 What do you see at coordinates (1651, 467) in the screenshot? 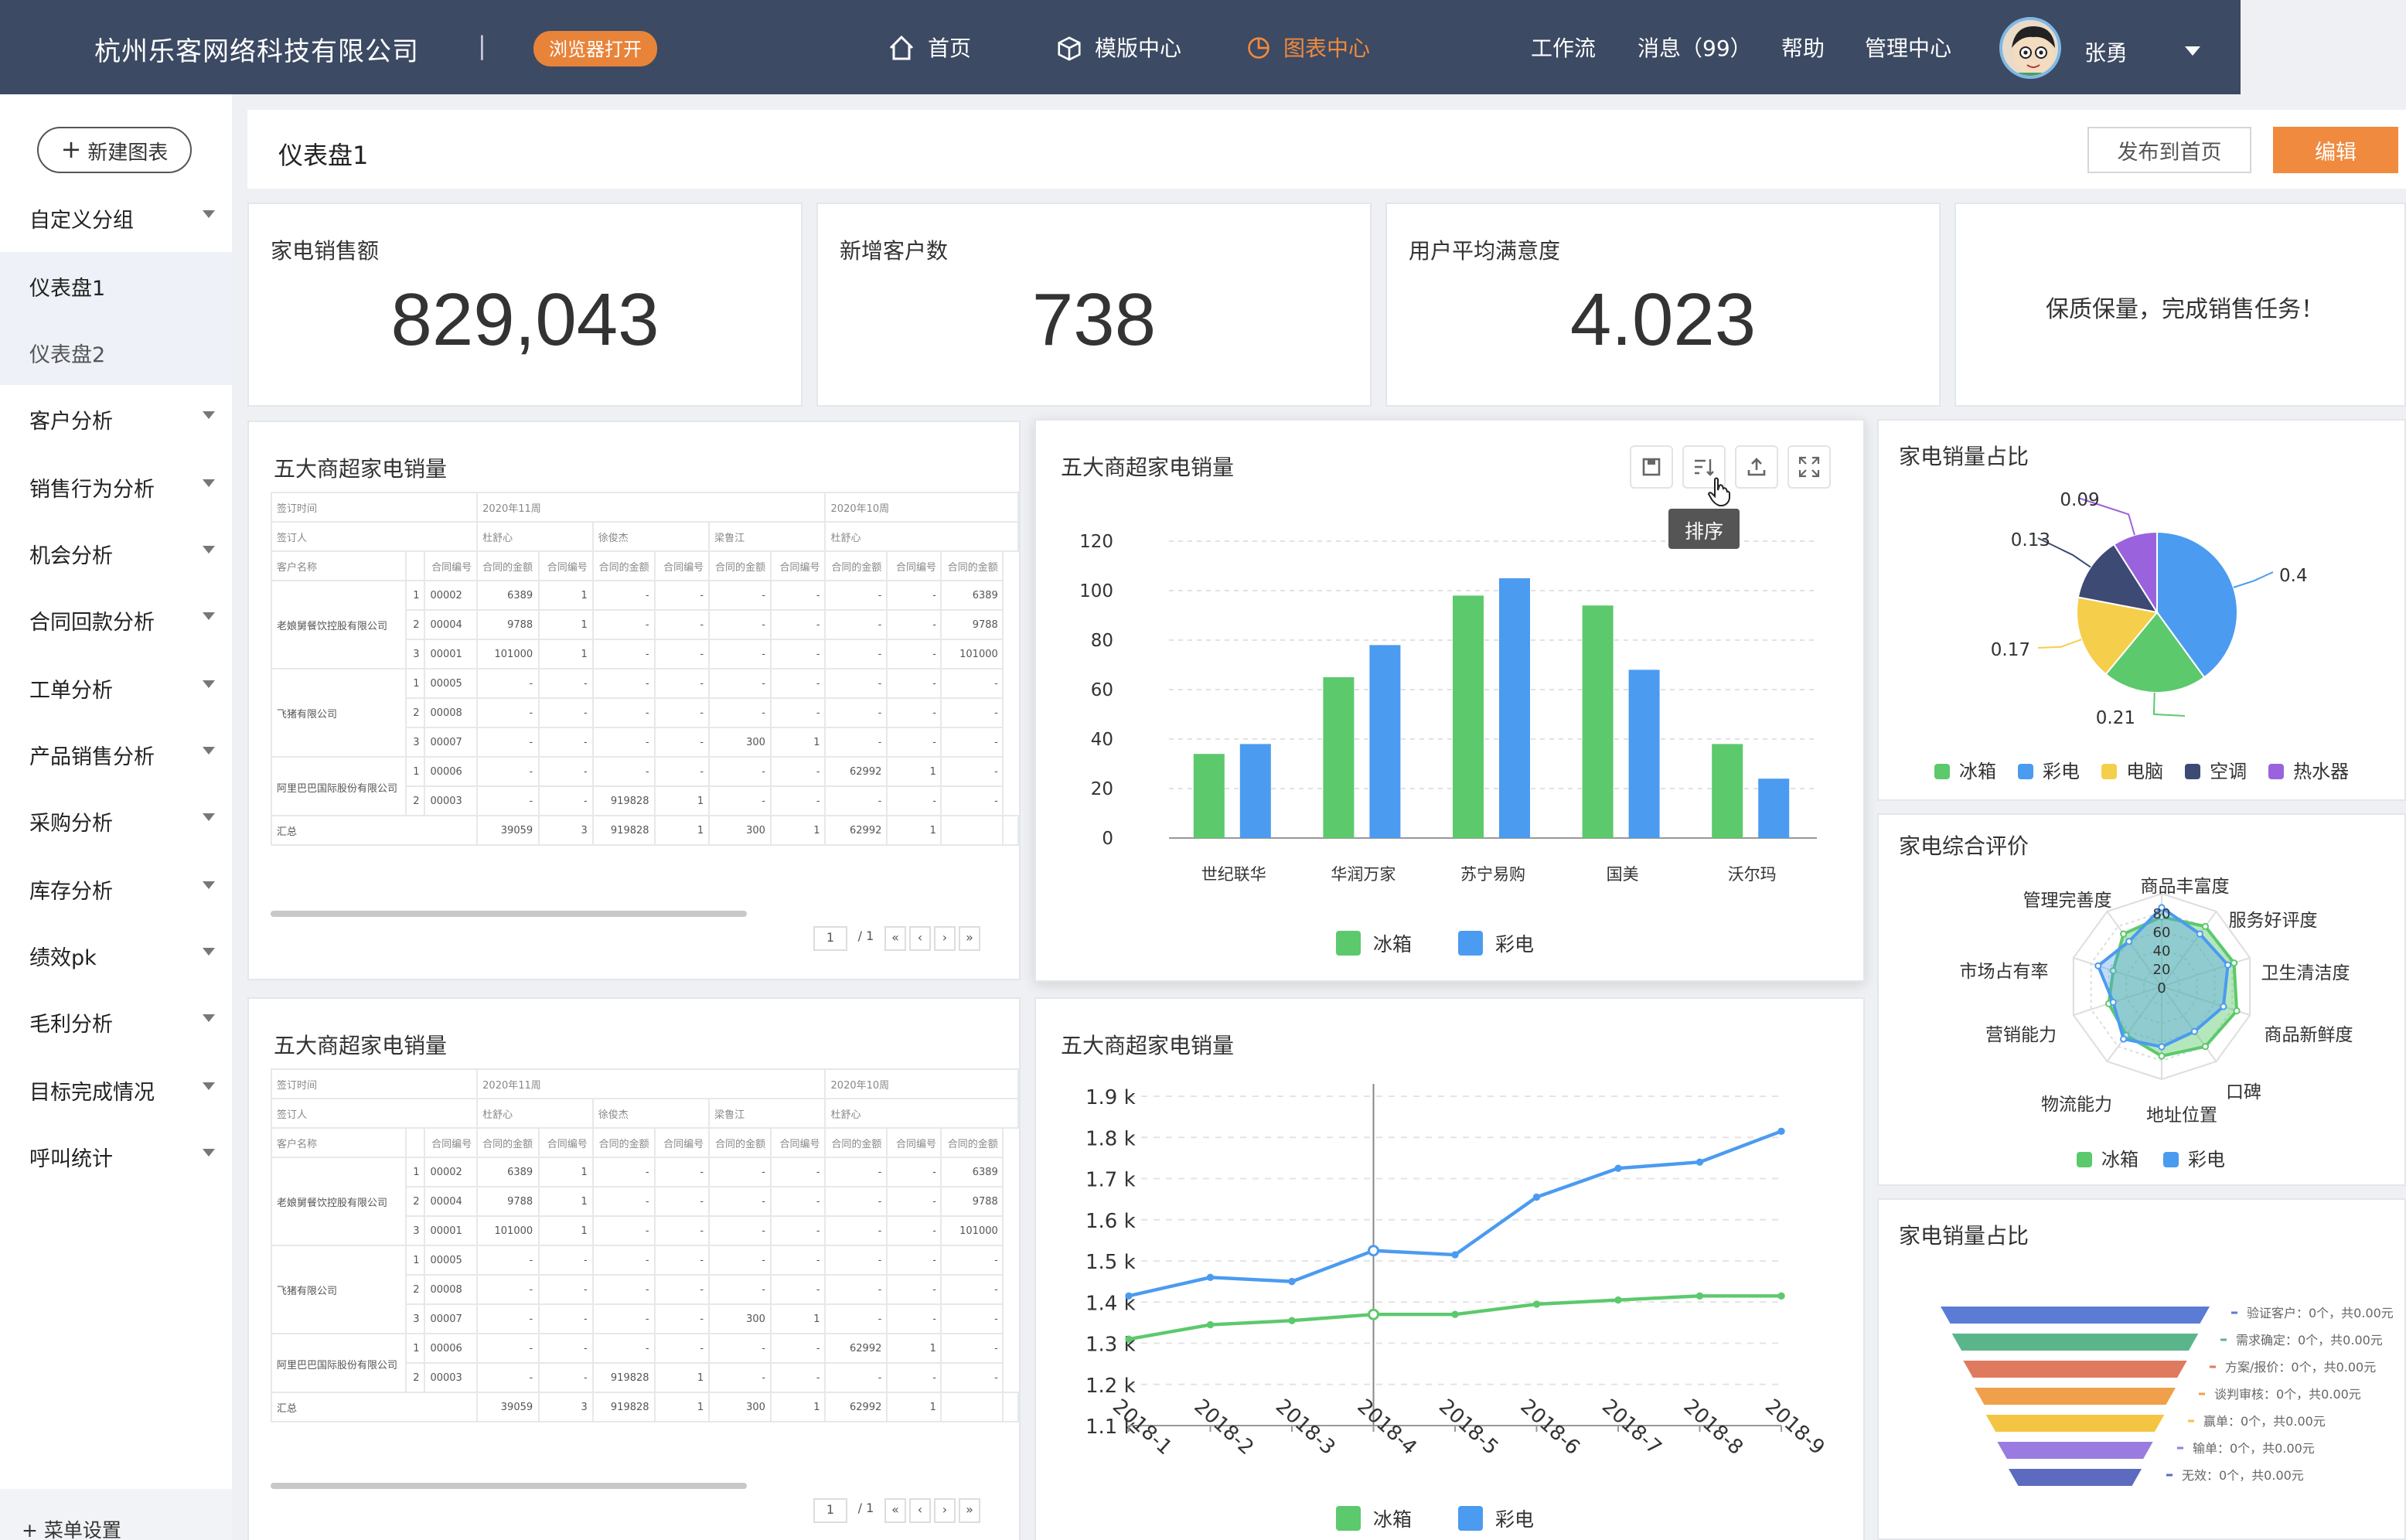
I see `save-icon` at bounding box center [1651, 467].